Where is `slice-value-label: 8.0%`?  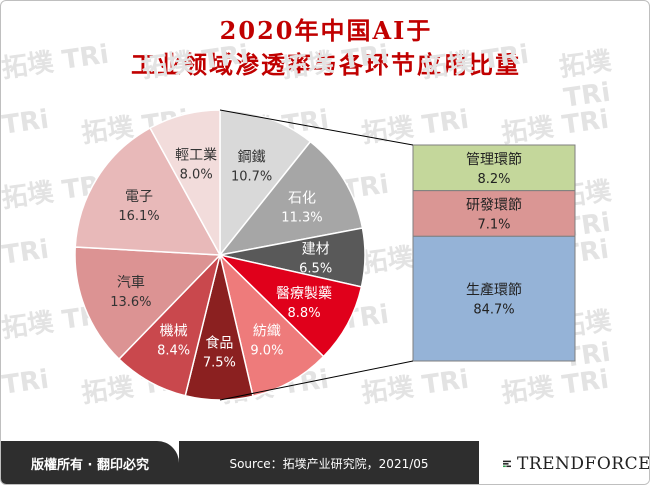
slice-value-label: 8.0% is located at coordinates (196, 174).